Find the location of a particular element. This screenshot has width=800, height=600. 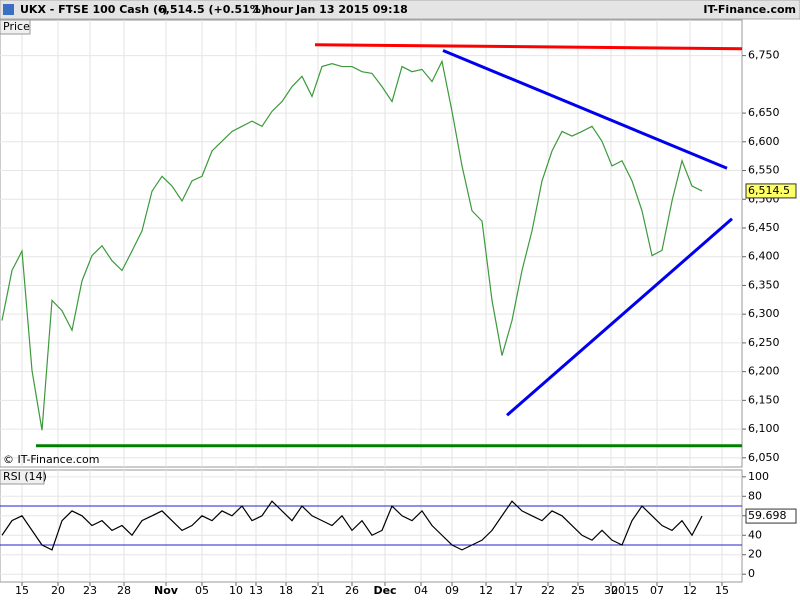

last-value-label: 59.698 is located at coordinates (767, 515).